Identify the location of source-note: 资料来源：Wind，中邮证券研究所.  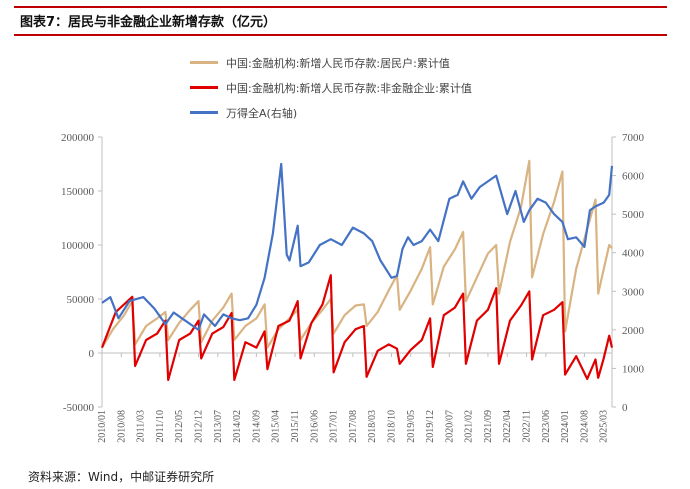
(121, 477).